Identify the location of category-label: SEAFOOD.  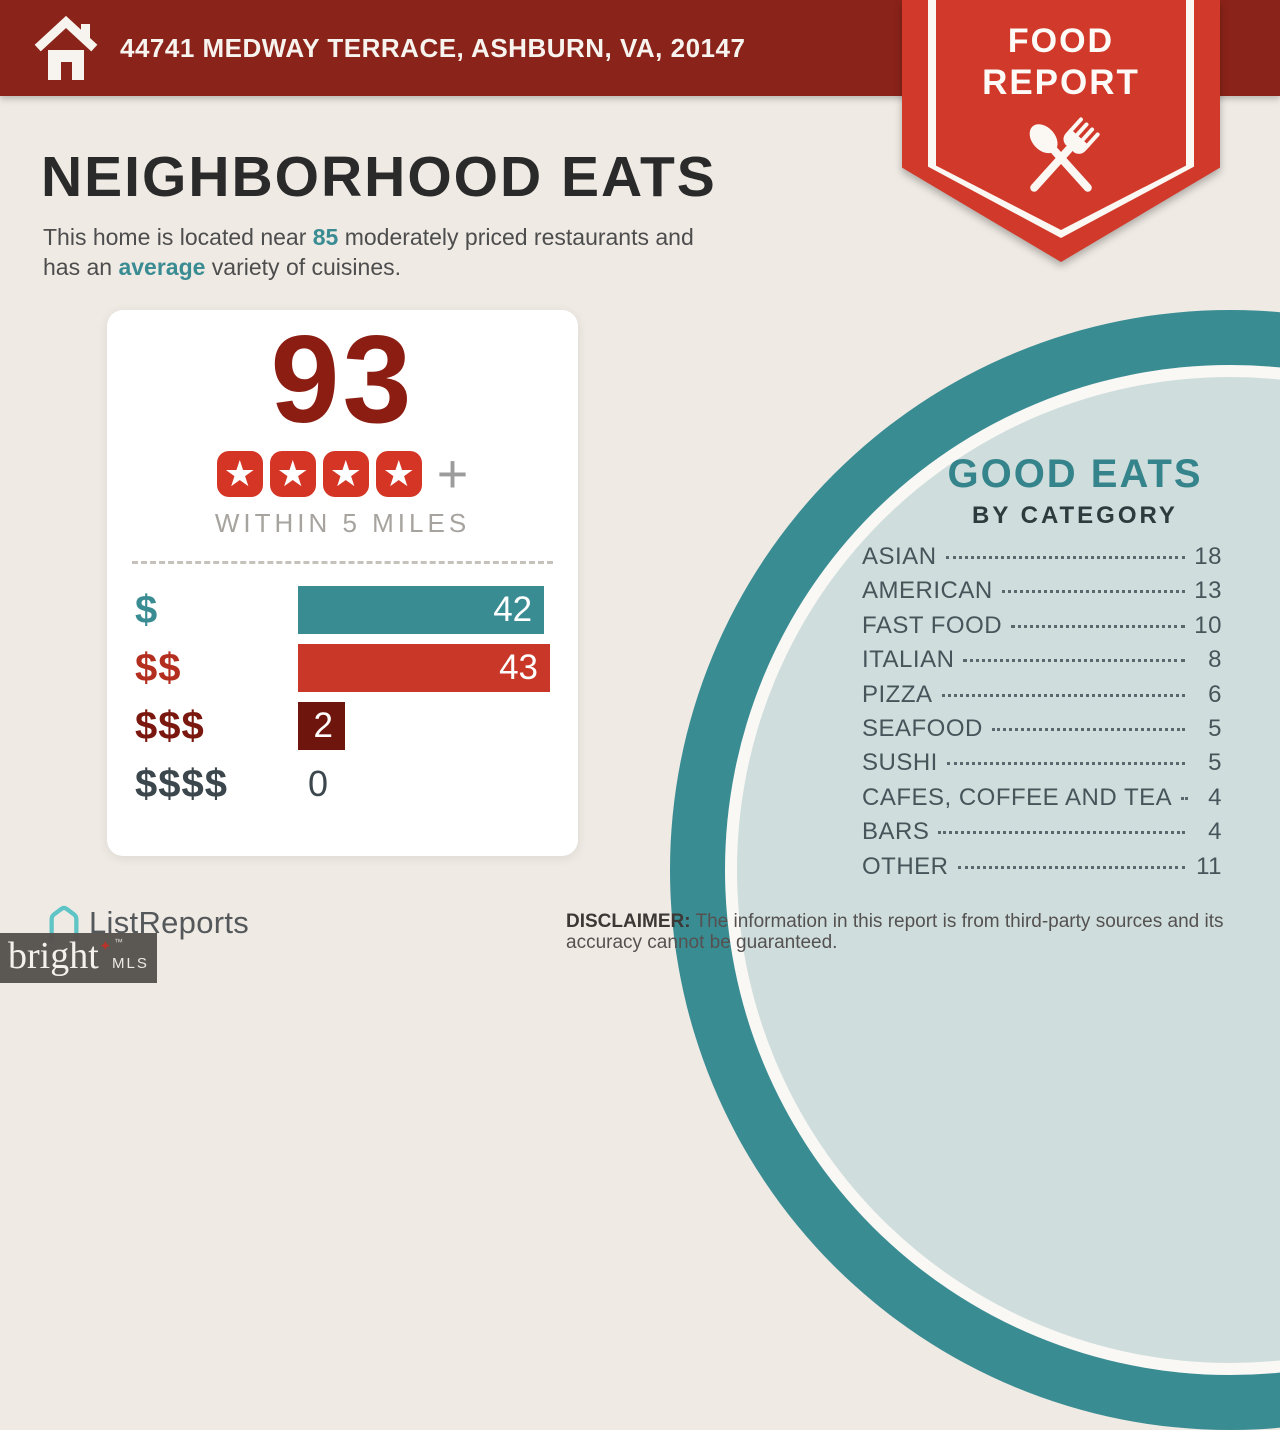
(922, 728).